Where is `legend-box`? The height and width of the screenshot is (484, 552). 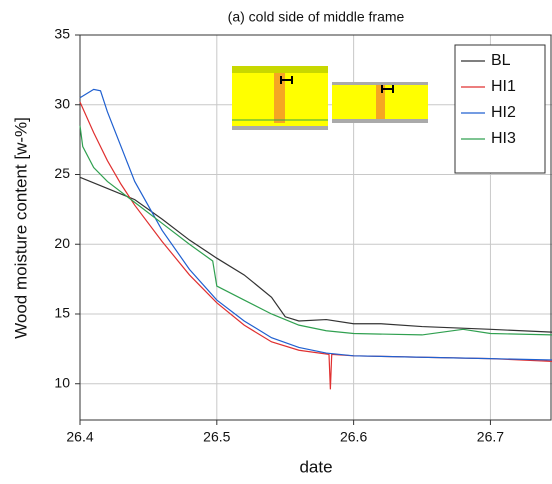 legend-box is located at coordinates (500, 109).